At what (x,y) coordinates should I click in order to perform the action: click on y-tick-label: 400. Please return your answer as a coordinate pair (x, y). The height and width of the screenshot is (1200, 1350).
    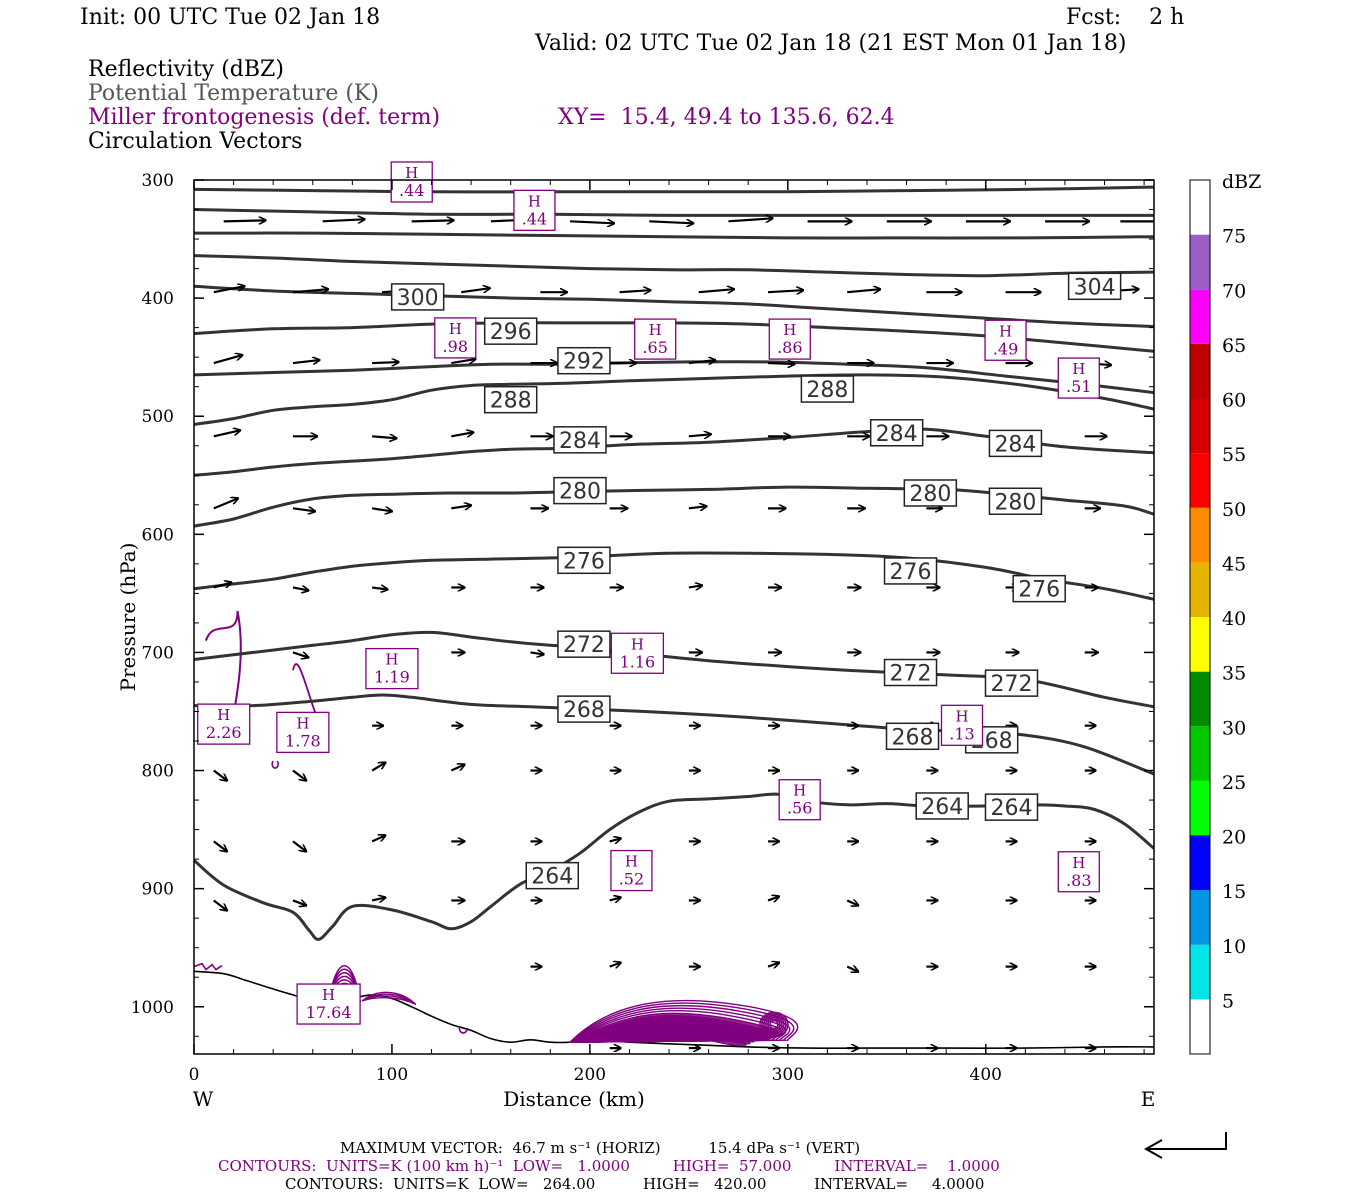
    Looking at the image, I should click on (158, 299).